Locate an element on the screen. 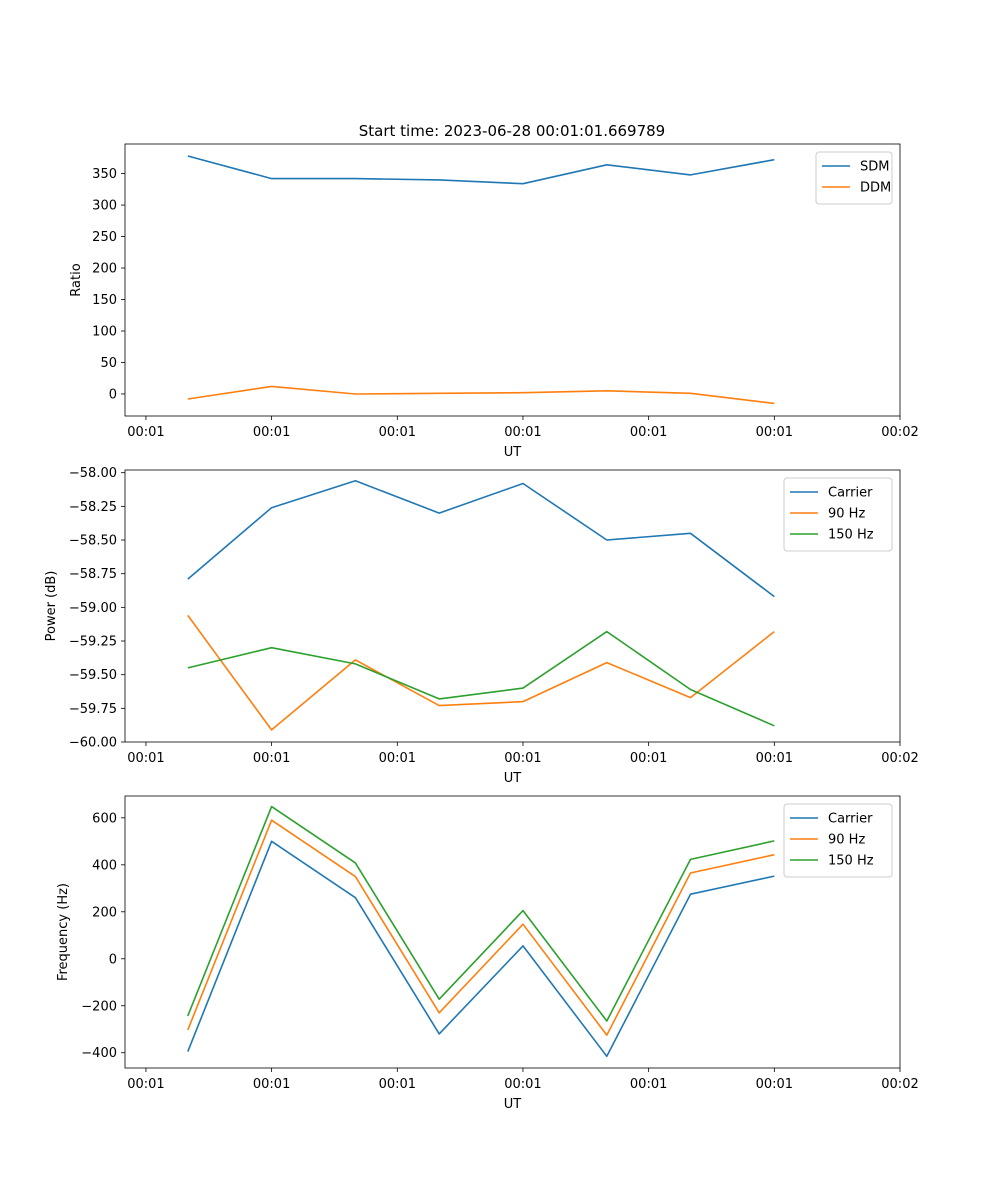 This screenshot has width=1000, height=1200. legend-label: DDM is located at coordinates (875, 188).